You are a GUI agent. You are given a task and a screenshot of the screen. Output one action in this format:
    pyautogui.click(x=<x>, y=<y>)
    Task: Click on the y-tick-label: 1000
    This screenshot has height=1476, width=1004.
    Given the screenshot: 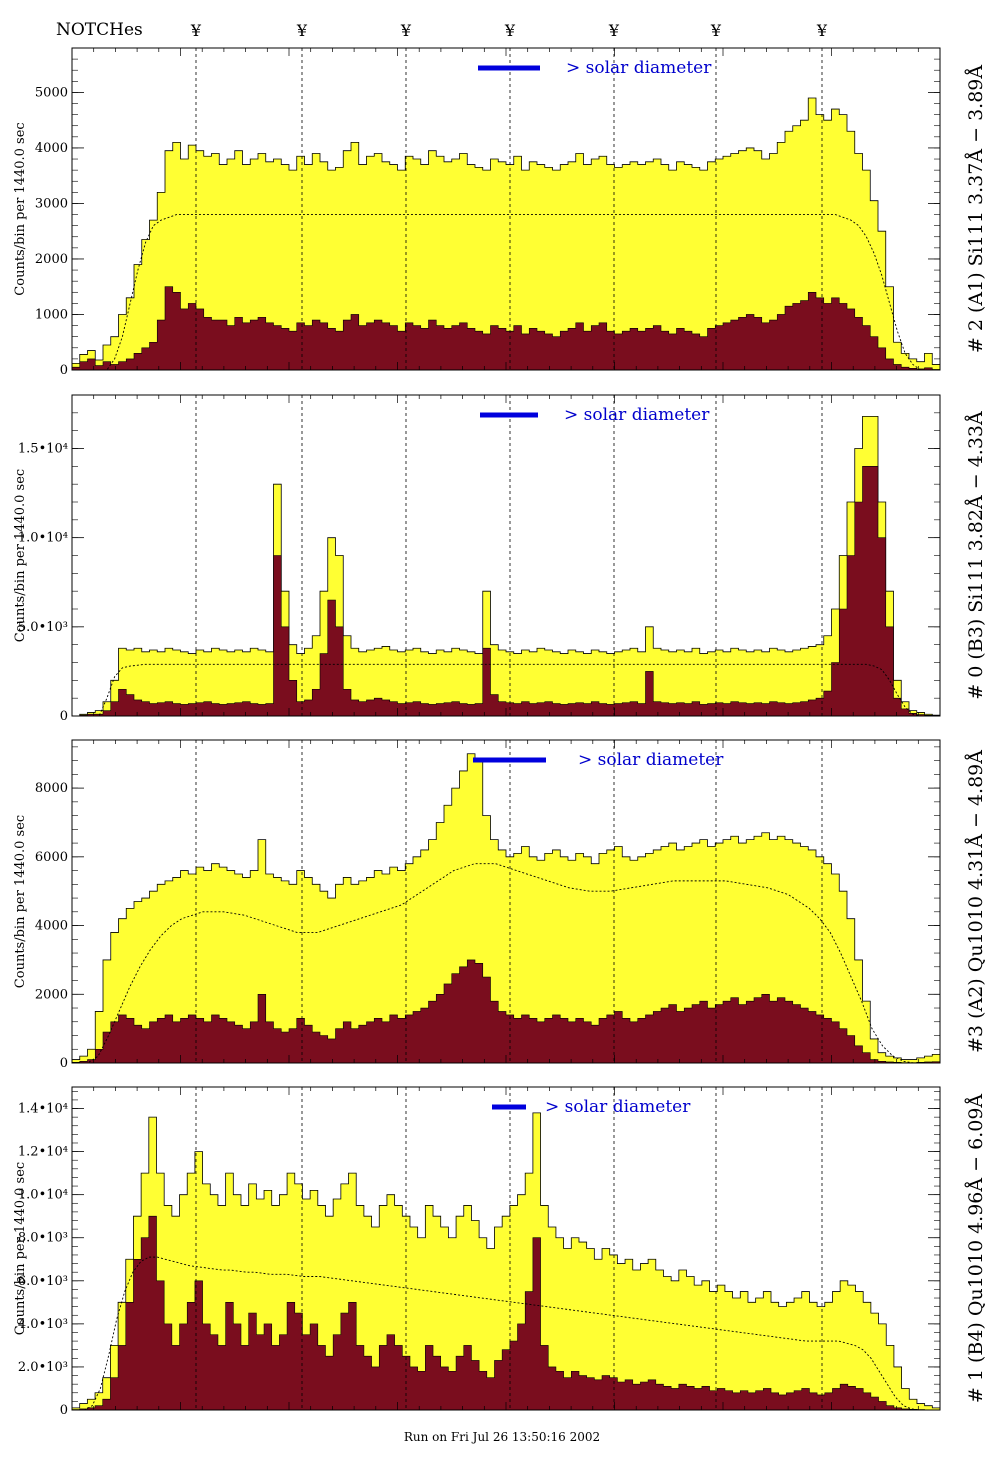 What is the action you would take?
    pyautogui.click(x=51, y=314)
    